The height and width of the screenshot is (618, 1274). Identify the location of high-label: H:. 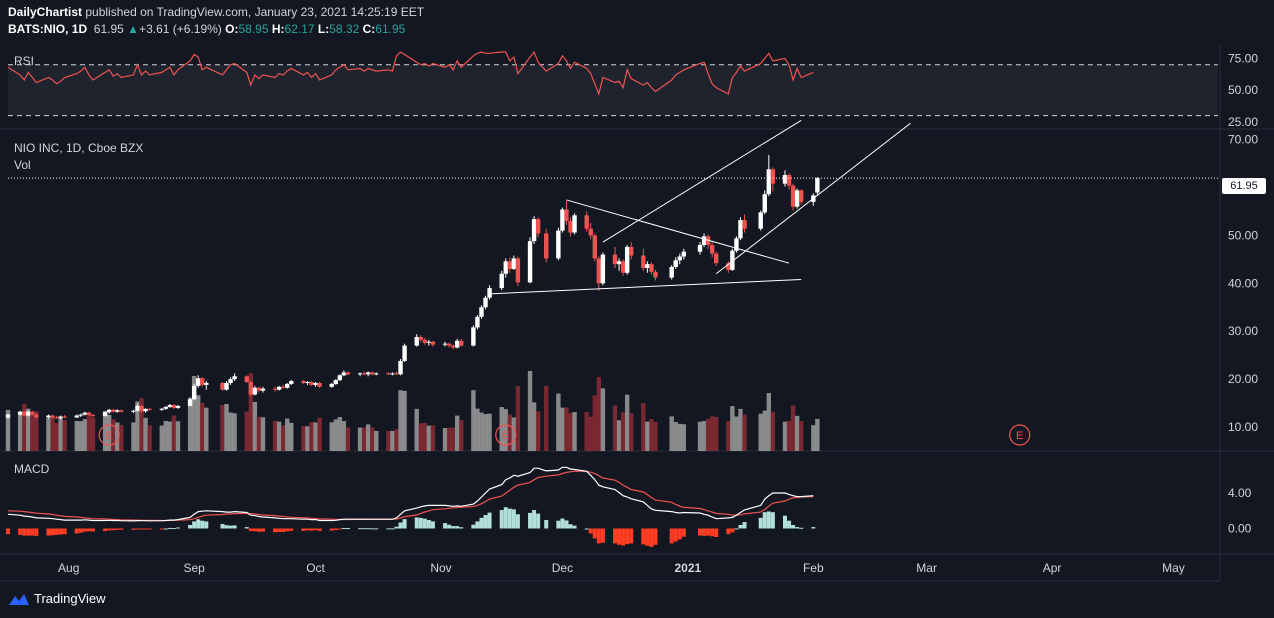
(278, 29).